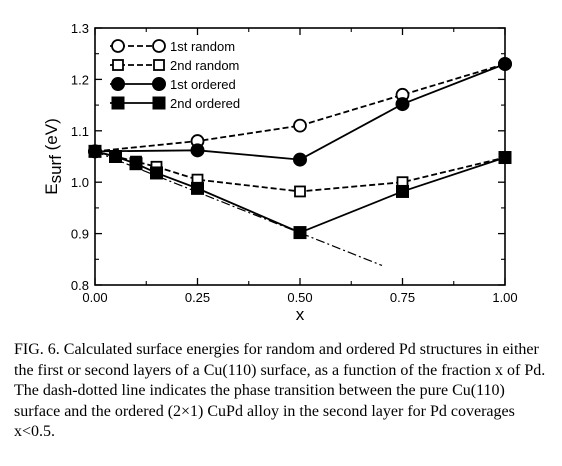 The width and height of the screenshot is (562, 466). I want to click on y-tick-label: 0.8, so click(80, 285).